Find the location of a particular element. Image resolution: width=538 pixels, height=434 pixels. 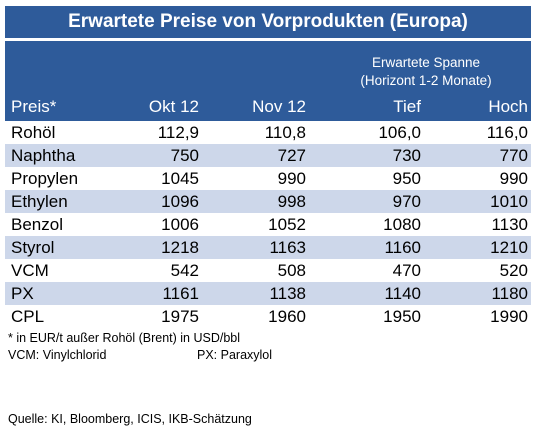

column-header-tief: Tief is located at coordinates (407, 106).